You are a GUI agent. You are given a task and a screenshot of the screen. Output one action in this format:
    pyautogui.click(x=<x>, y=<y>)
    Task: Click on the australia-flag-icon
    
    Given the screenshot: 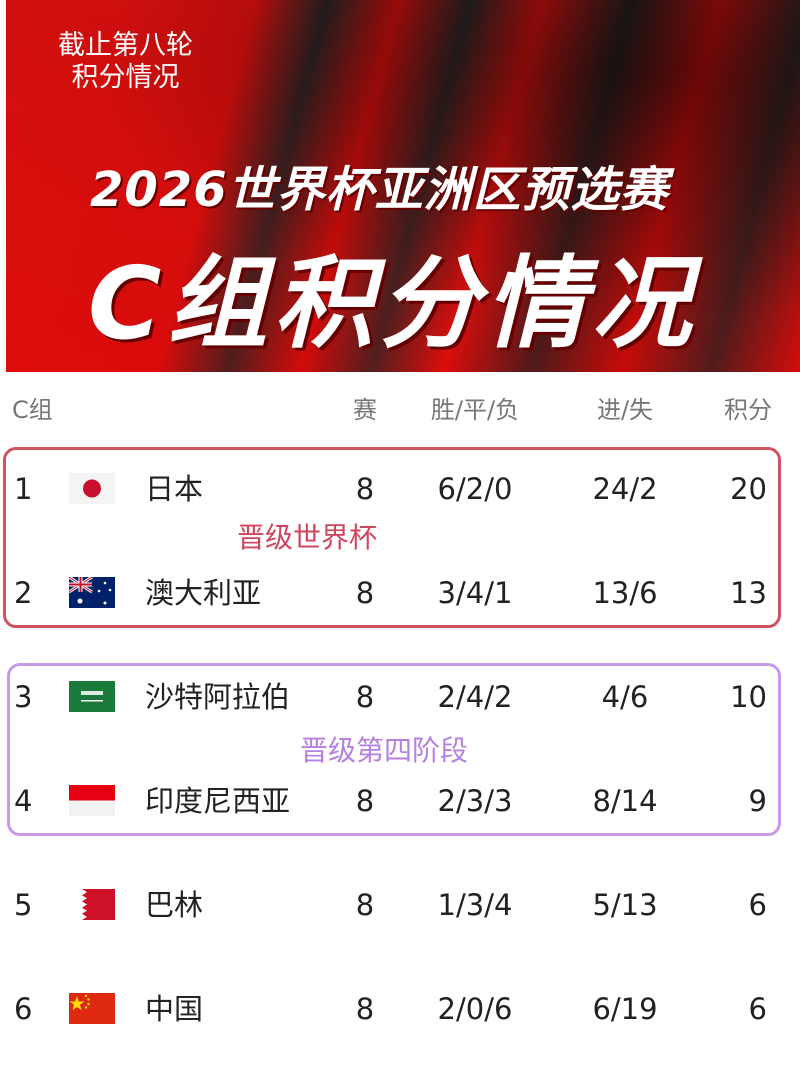 What is the action you would take?
    pyautogui.click(x=91, y=591)
    